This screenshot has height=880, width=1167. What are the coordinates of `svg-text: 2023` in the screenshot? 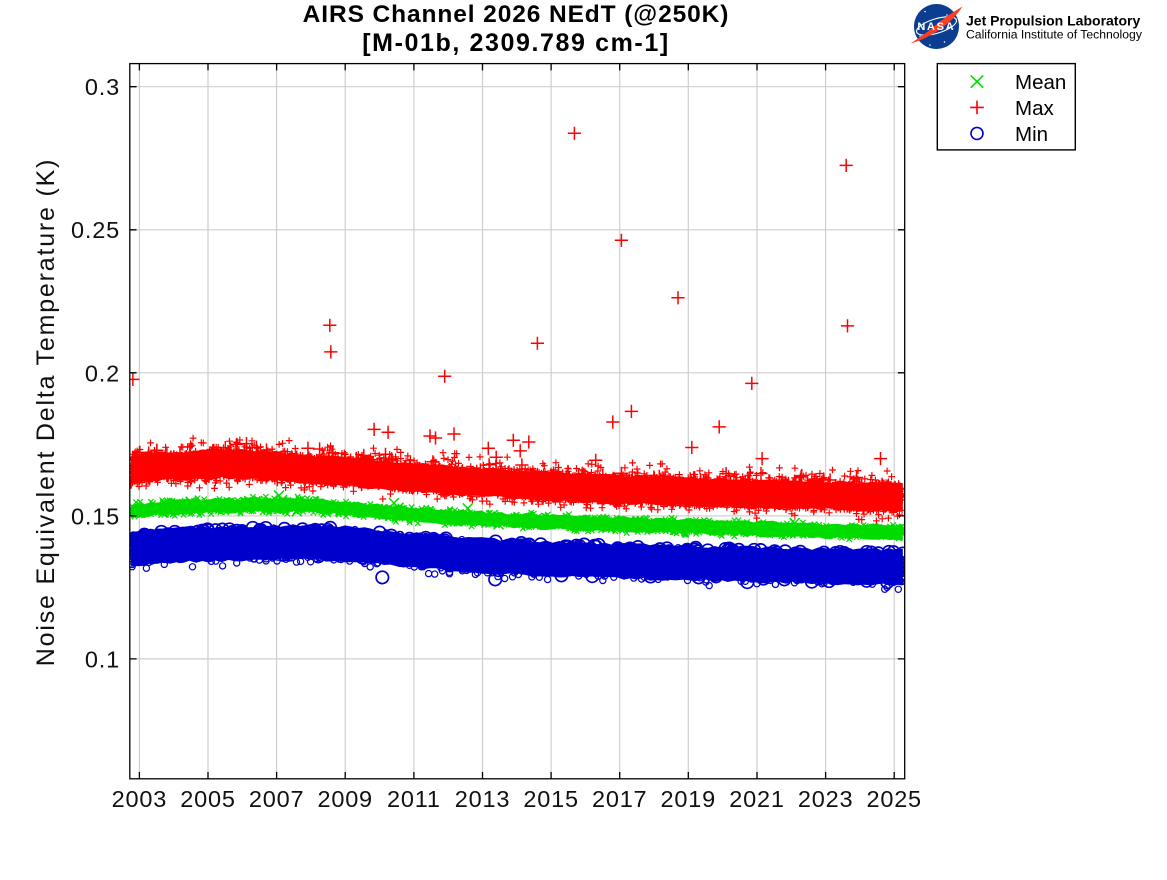 It's located at (825, 799).